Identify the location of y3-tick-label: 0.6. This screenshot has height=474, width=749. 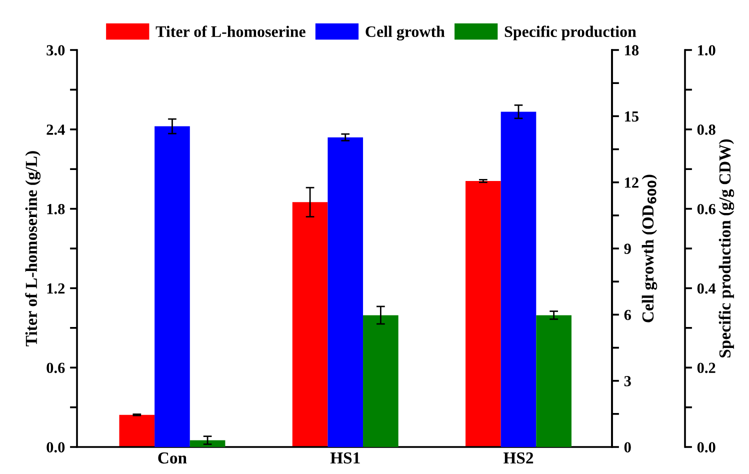
(706, 209).